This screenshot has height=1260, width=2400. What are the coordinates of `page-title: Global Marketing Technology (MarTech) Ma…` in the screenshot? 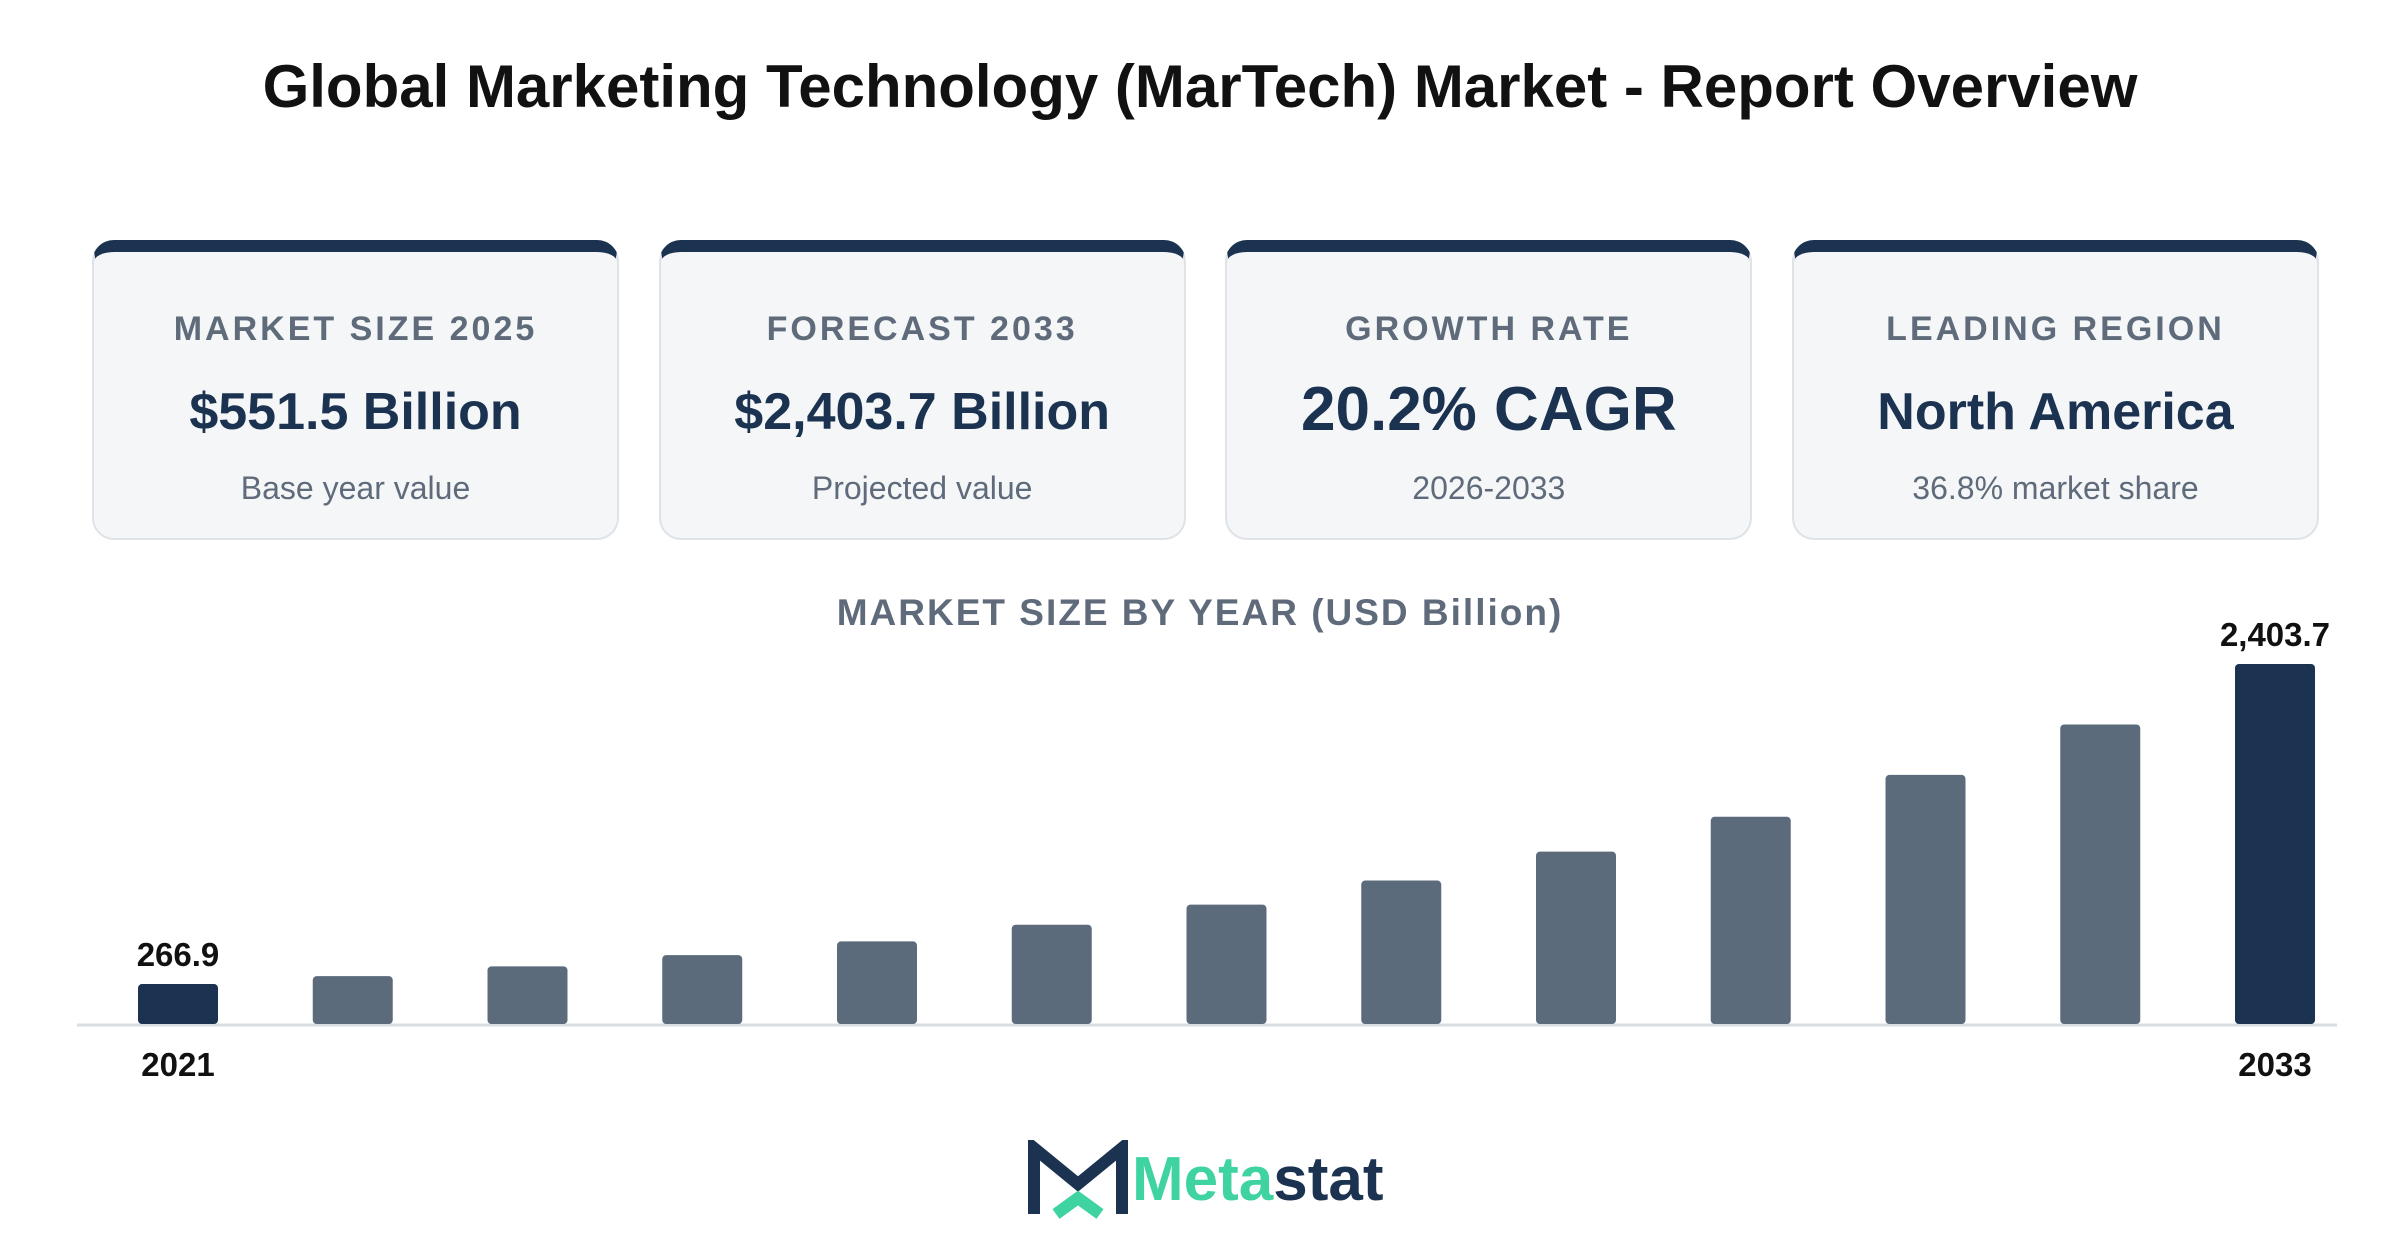 It's located at (1200, 86).